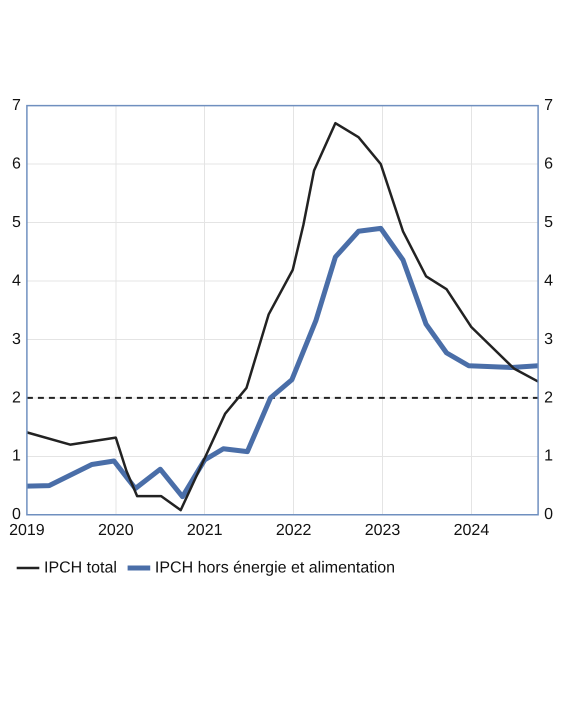 The width and height of the screenshot is (565, 709). What do you see at coordinates (549, 281) in the screenshot?
I see `y2-tick-label: 4` at bounding box center [549, 281].